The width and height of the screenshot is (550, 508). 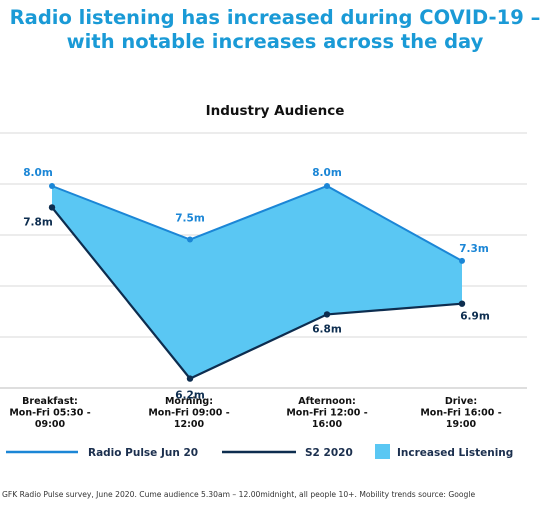 I want to click on category-label: Breakfast:, so click(x=50, y=401).